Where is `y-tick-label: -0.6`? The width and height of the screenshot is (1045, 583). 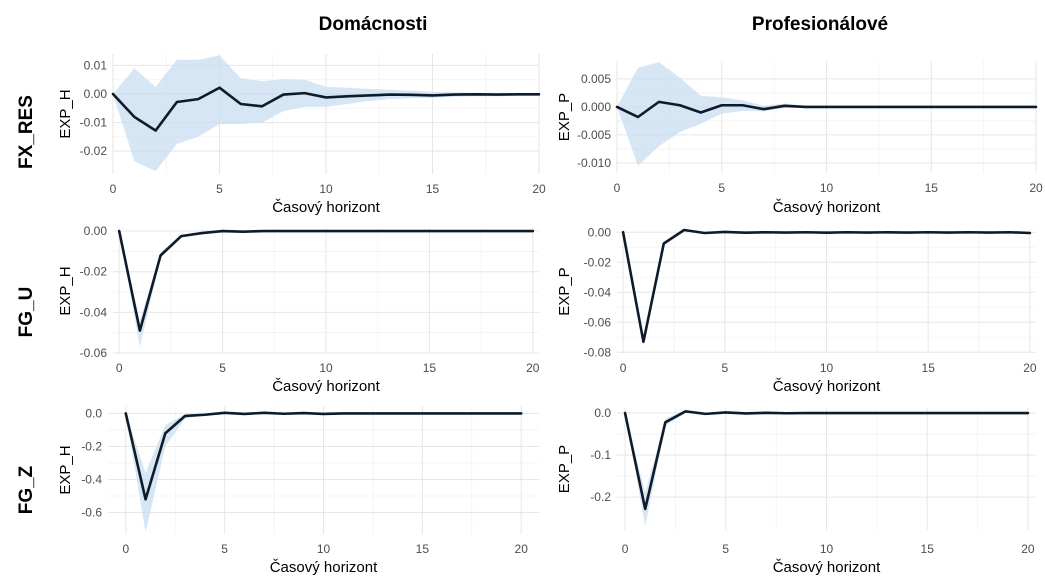 y-tick-label: -0.6 is located at coordinates (91, 513).